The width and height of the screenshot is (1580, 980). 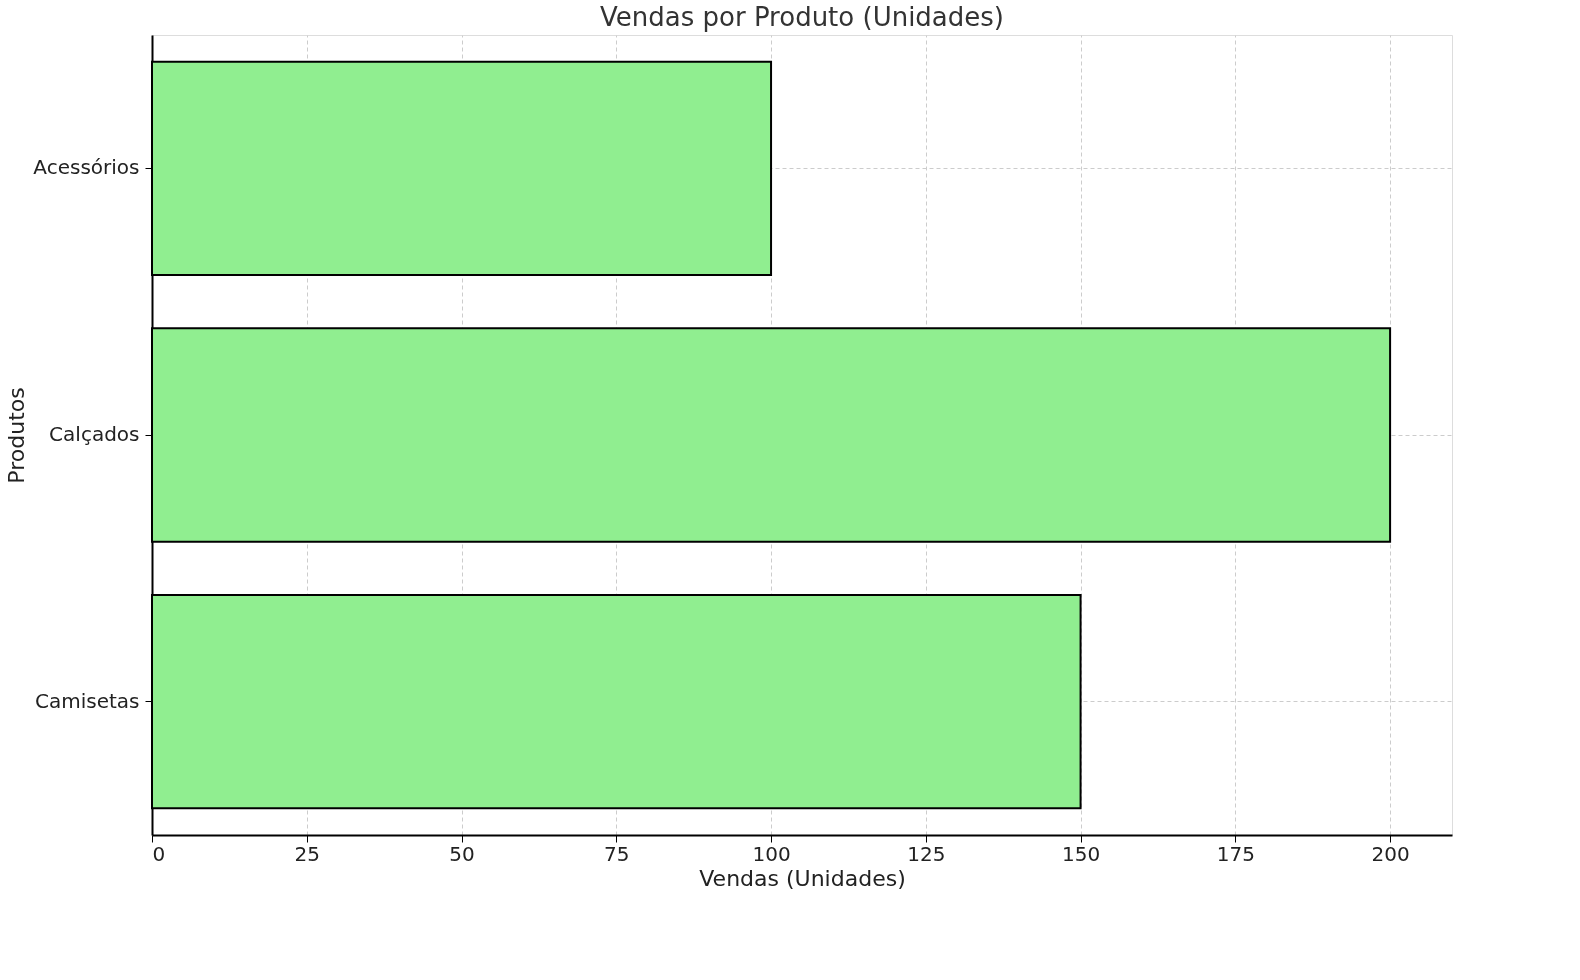 What do you see at coordinates (1081, 853) in the screenshot?
I see `x-tick-label: 150` at bounding box center [1081, 853].